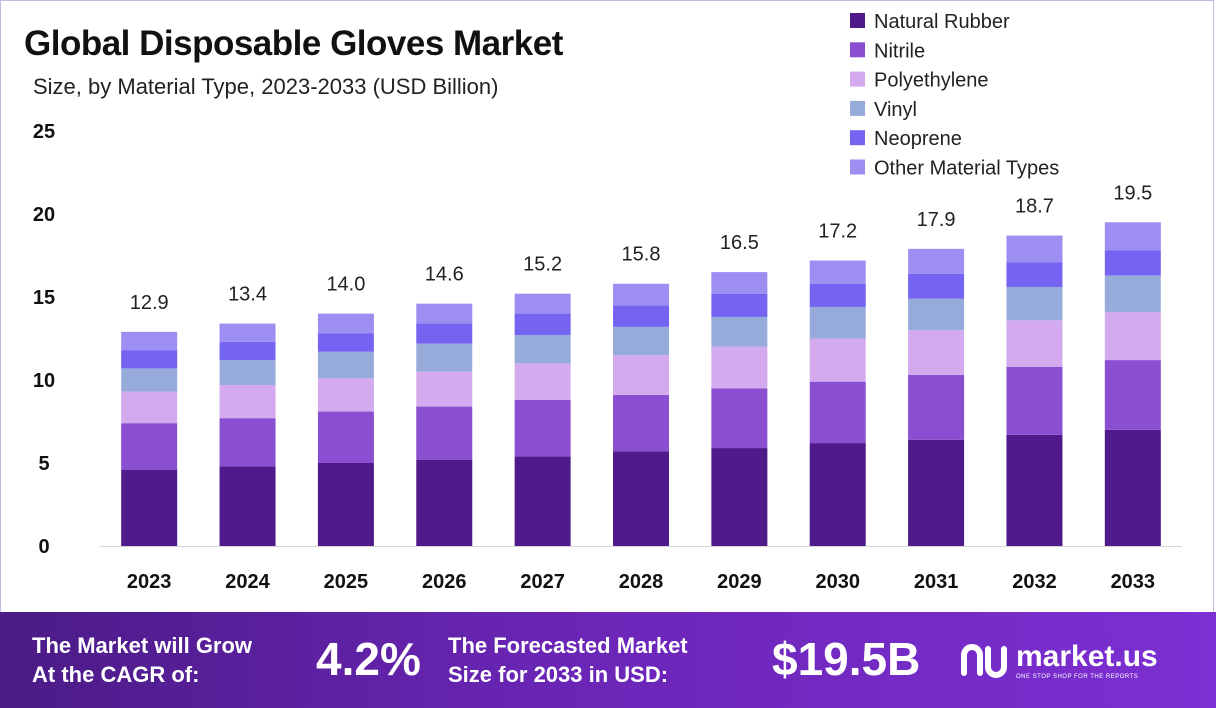 The width and height of the screenshot is (1216, 708). Describe the element at coordinates (293, 43) in the screenshot. I see `chart-title: Global Disposable Gloves Market` at that location.